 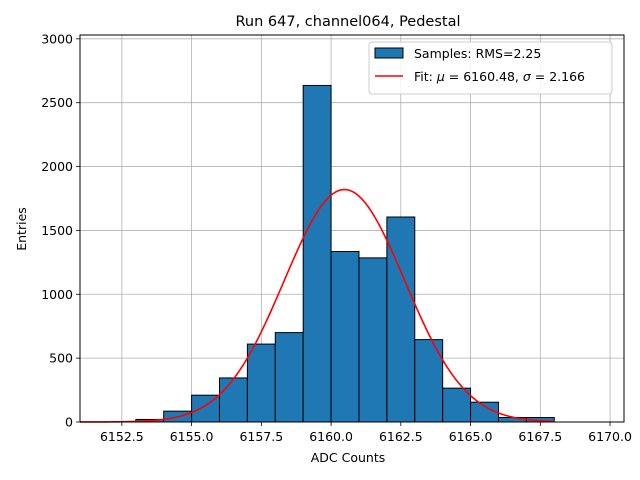 I want to click on y-axis-label: Entries, so click(x=21, y=229).